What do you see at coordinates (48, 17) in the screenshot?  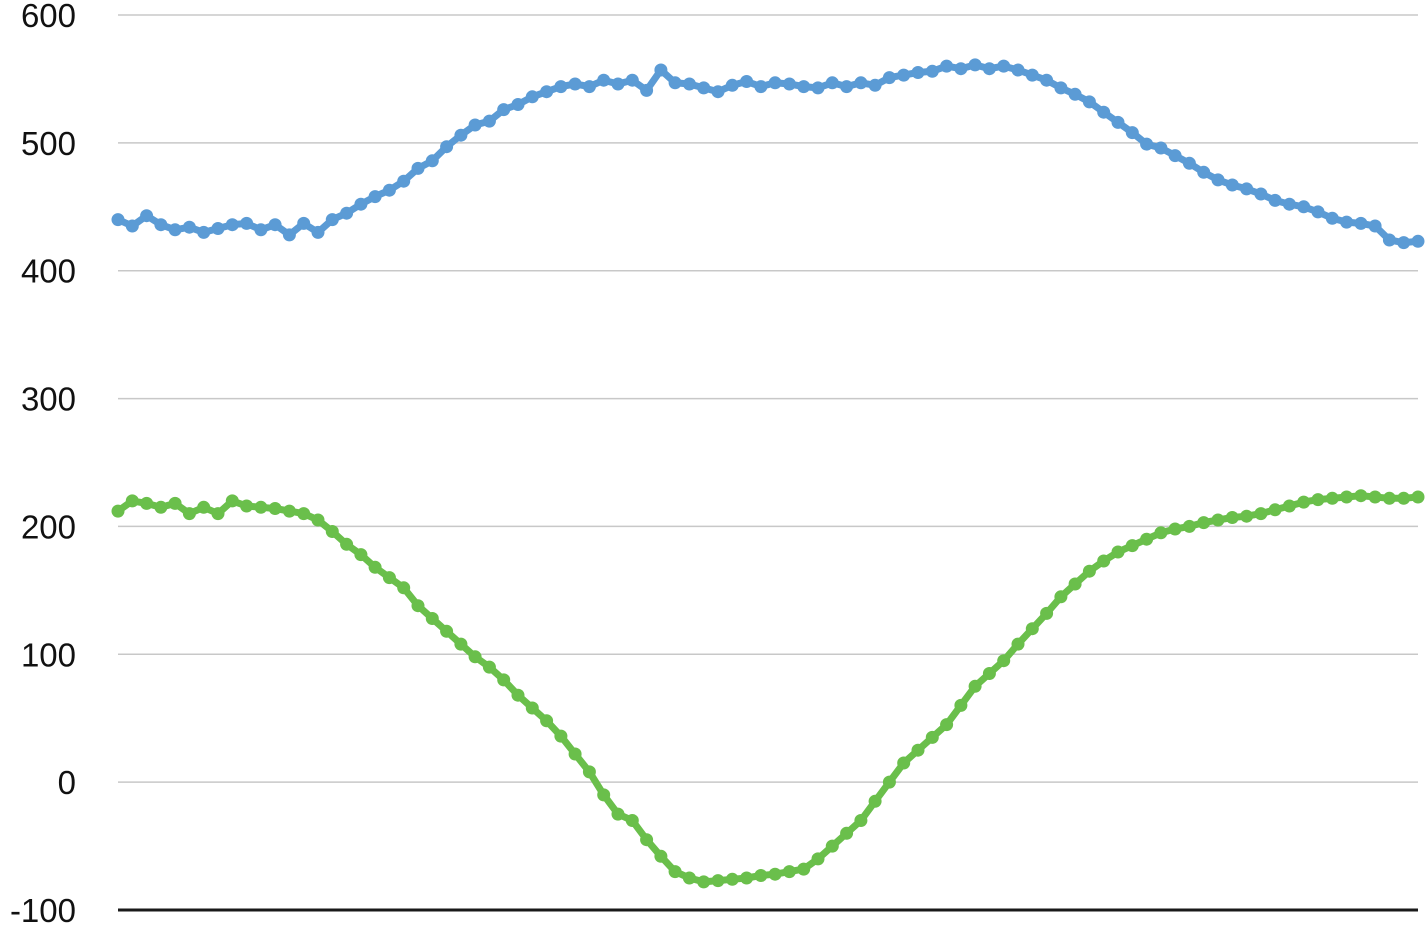 I see `y-tick-label: 600` at bounding box center [48, 17].